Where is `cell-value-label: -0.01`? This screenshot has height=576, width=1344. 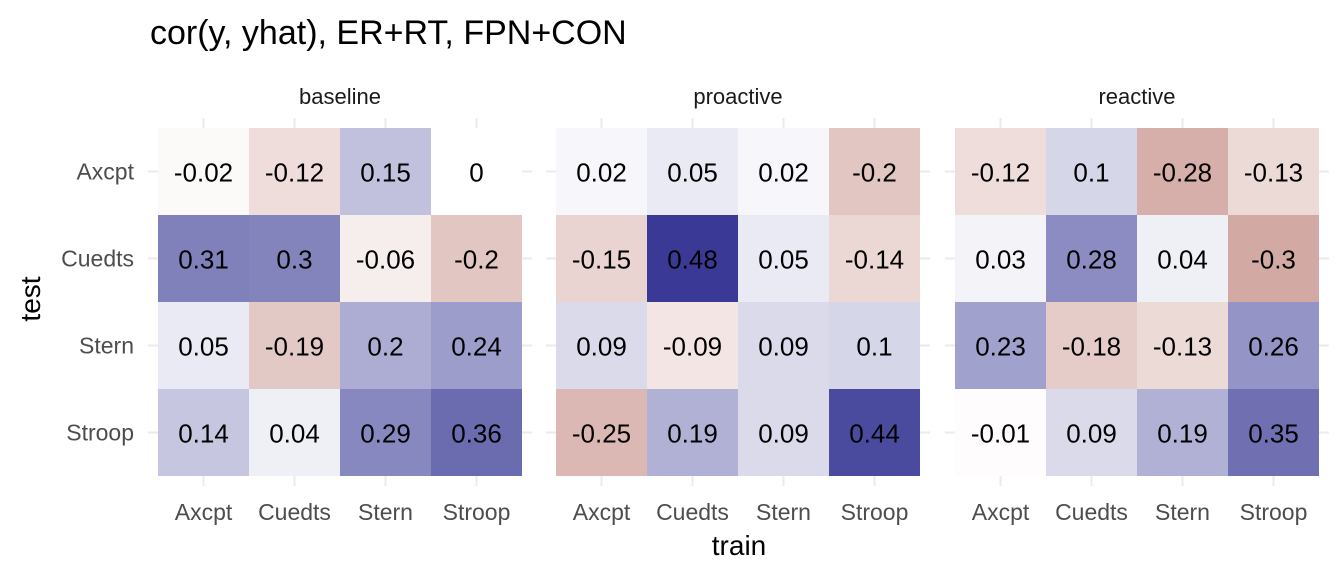
cell-value-label: -0.01 is located at coordinates (1000, 434).